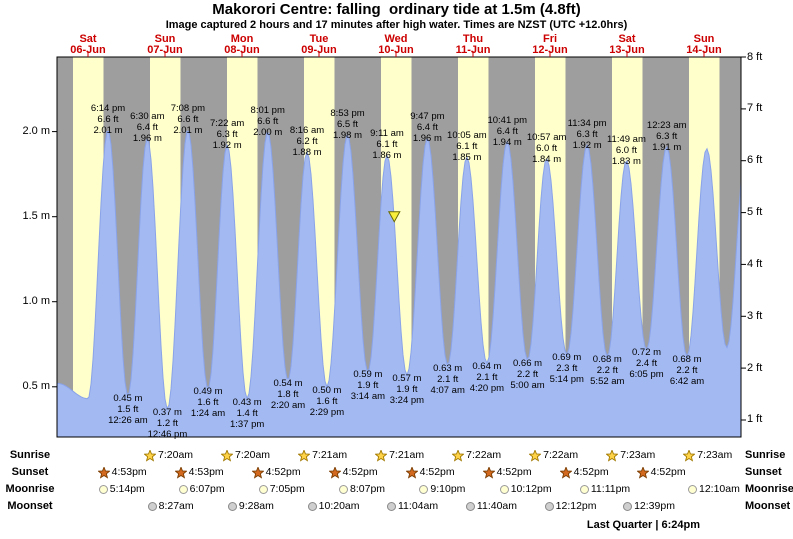 Image resolution: width=793 pixels, height=539 pixels. I want to click on current-tide-marker, so click(394, 217).